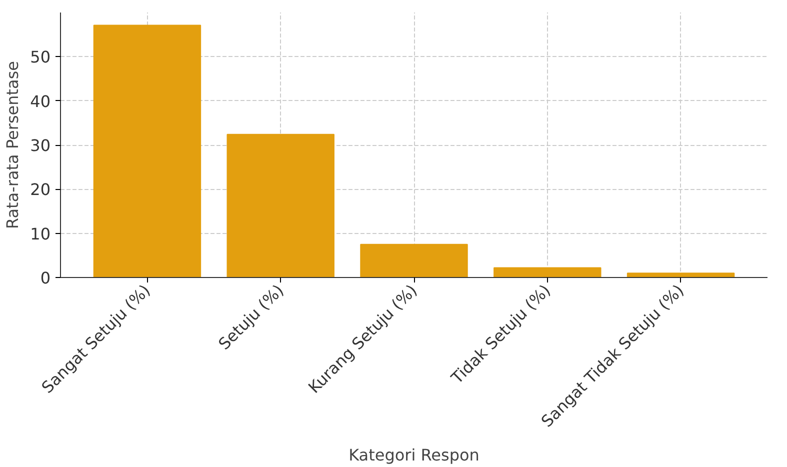 This screenshot has width=787, height=467. I want to click on y-axis-title: Rata-rata Persentase, so click(12, 145).